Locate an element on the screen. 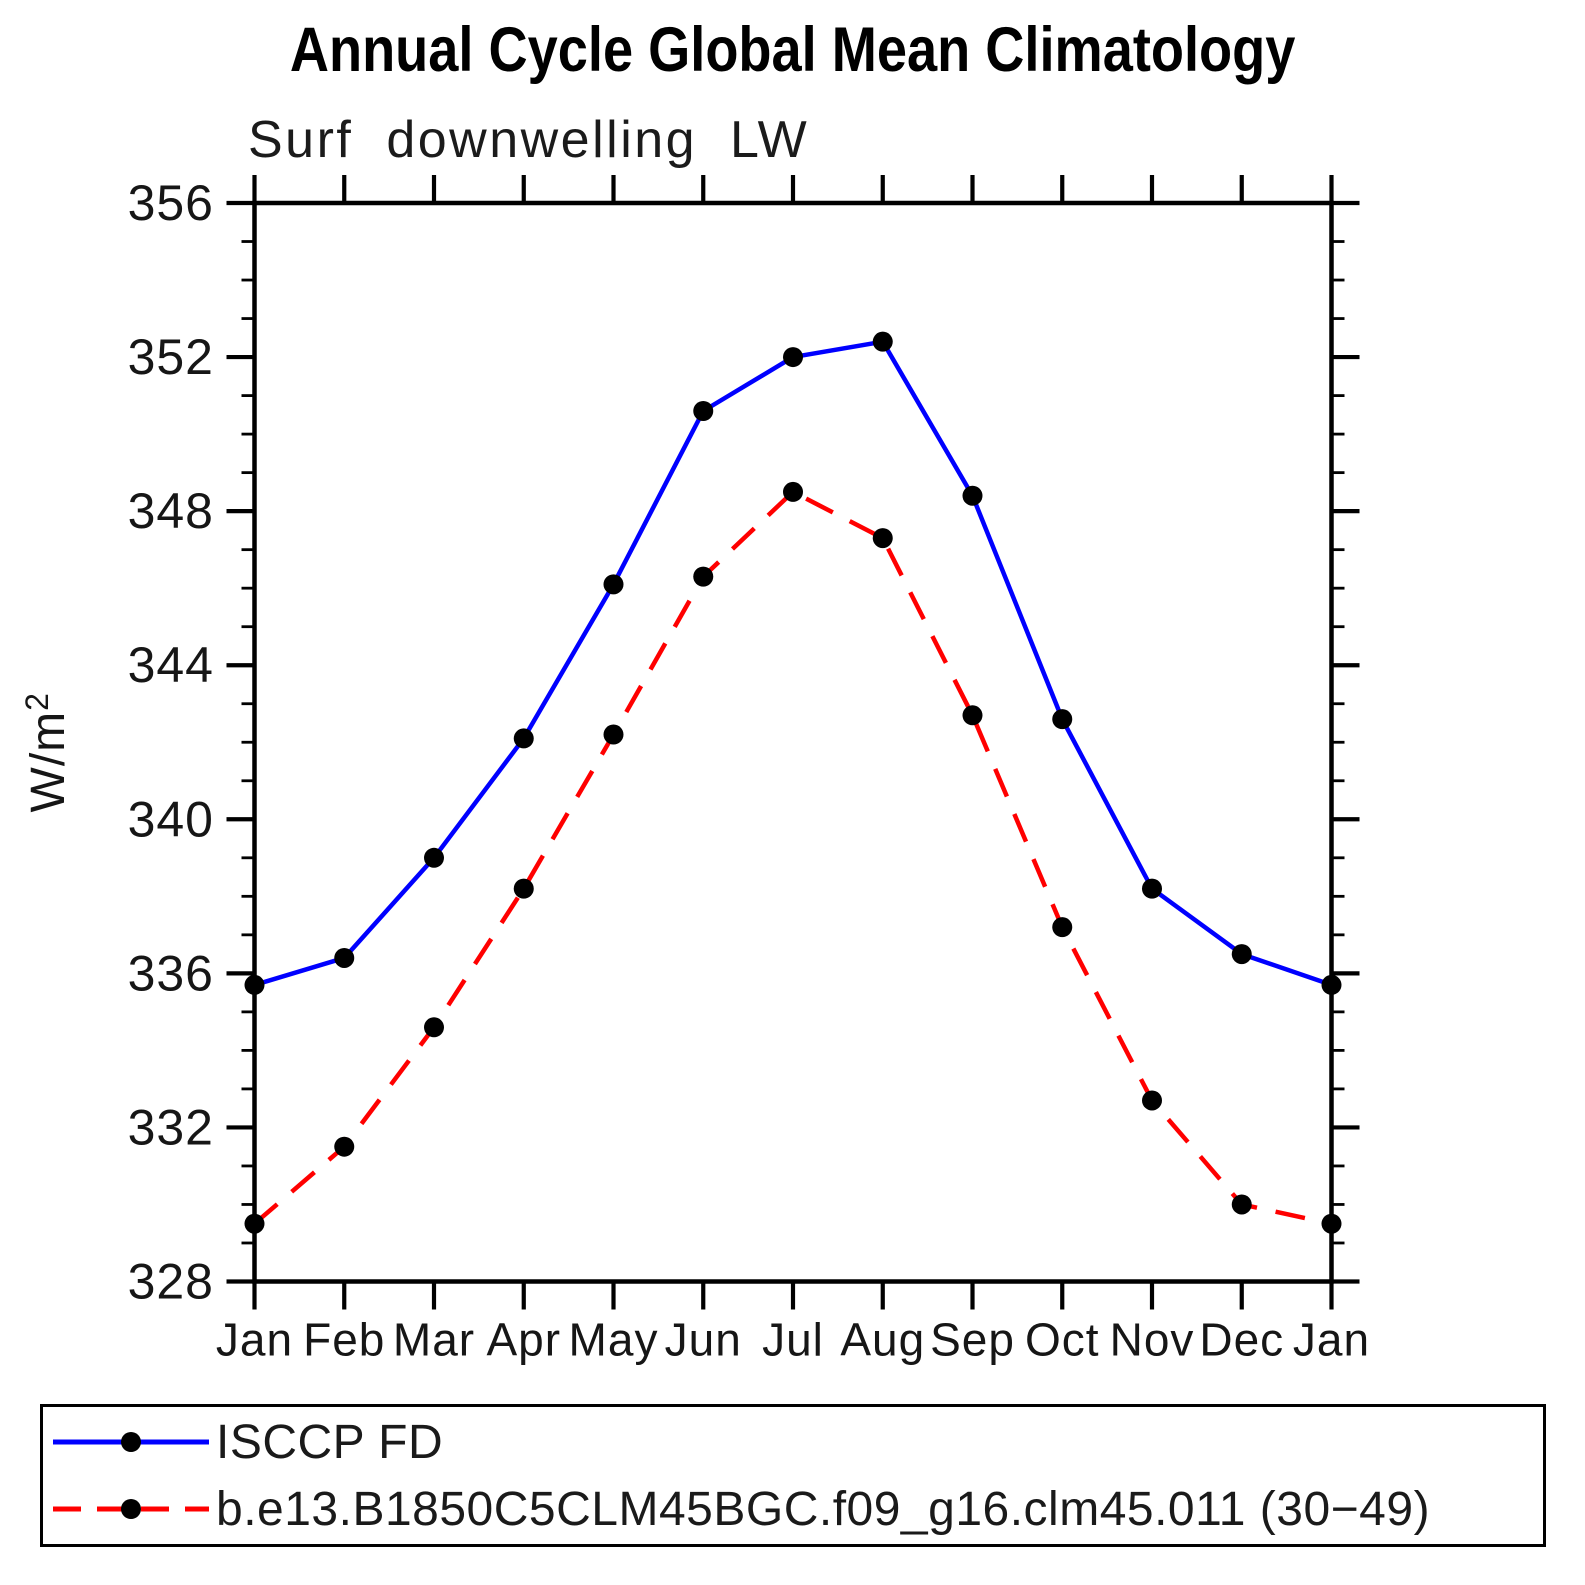  y-tick-label: 356 is located at coordinates (171, 203).